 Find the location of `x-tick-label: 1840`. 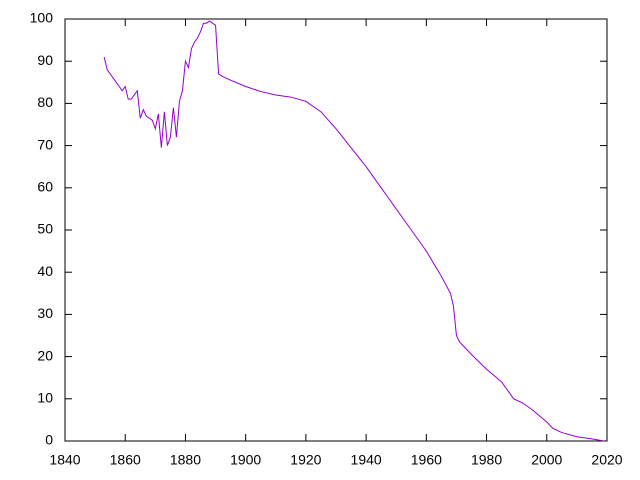

x-tick-label: 1840 is located at coordinates (64, 460).